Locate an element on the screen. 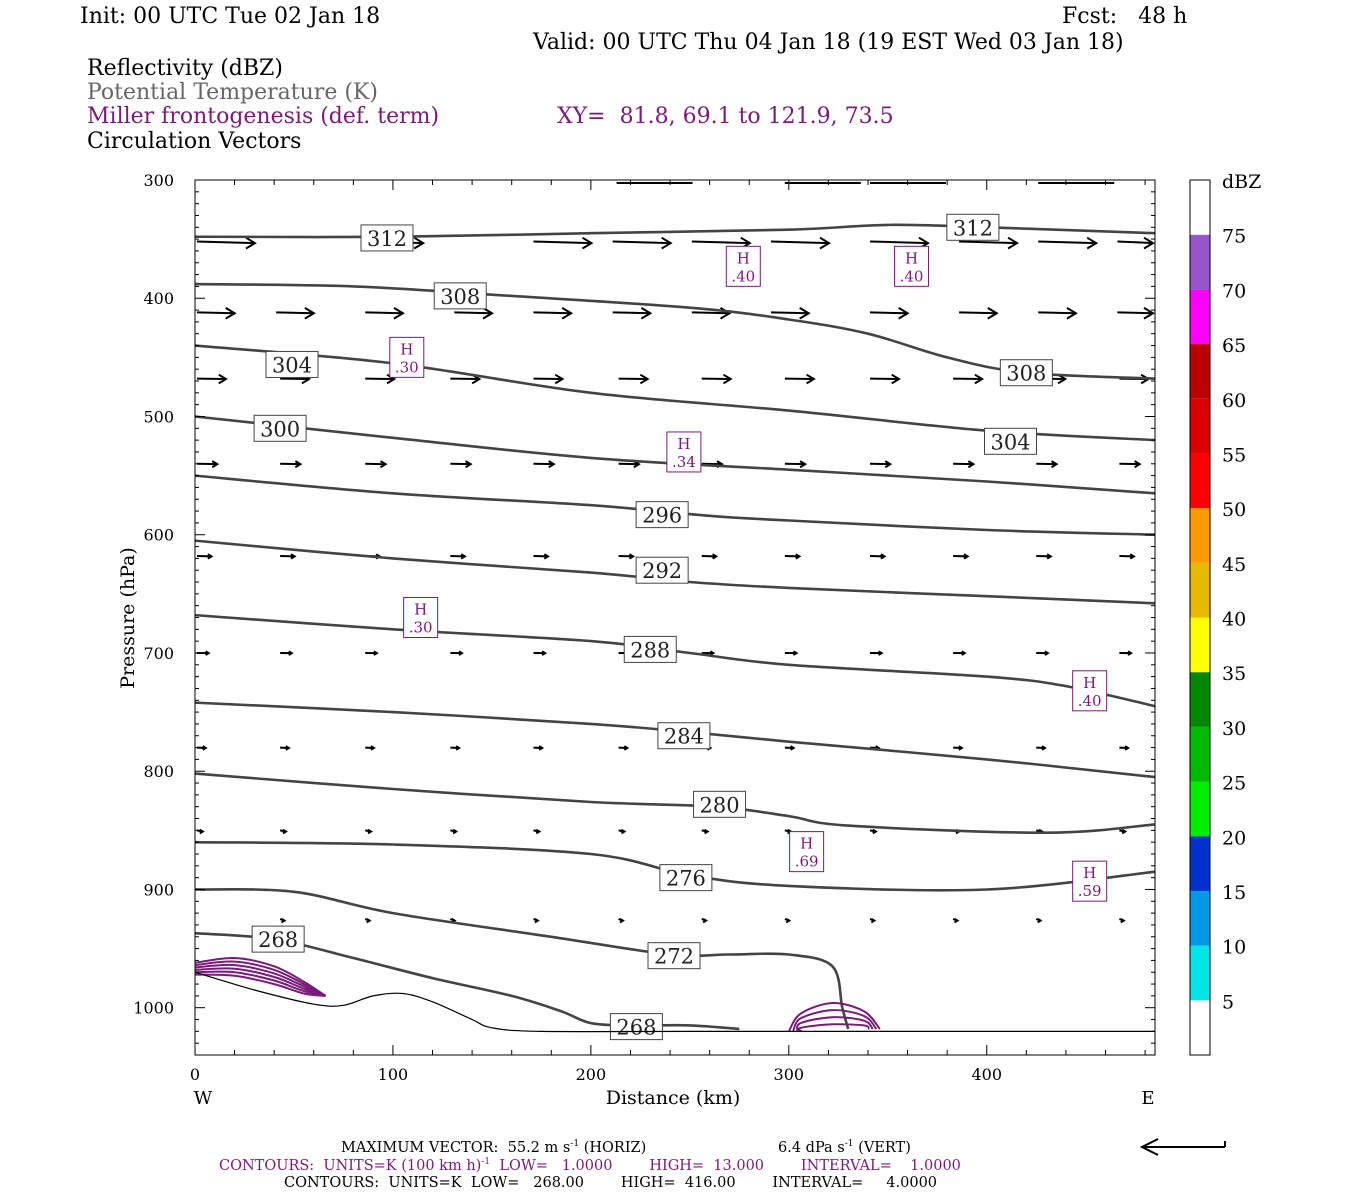  theta-label: 292 is located at coordinates (662, 571).